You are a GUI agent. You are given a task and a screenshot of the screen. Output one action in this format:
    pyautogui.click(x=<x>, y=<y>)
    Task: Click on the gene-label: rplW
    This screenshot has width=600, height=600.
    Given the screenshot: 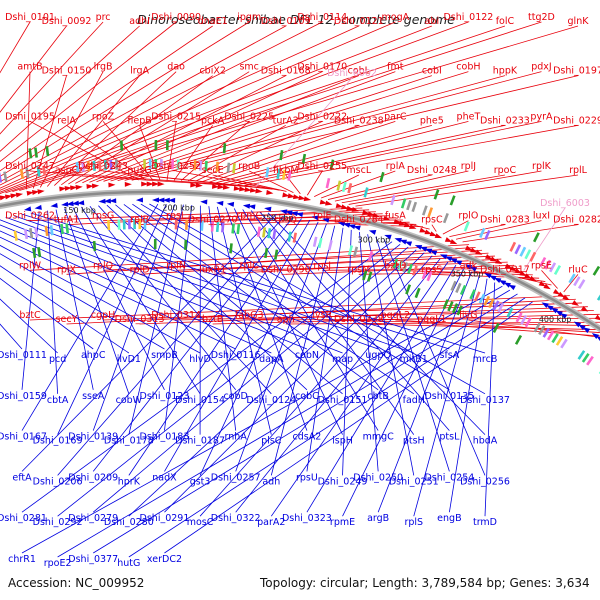 What is the action you would take?
    pyautogui.click(x=30, y=265)
    